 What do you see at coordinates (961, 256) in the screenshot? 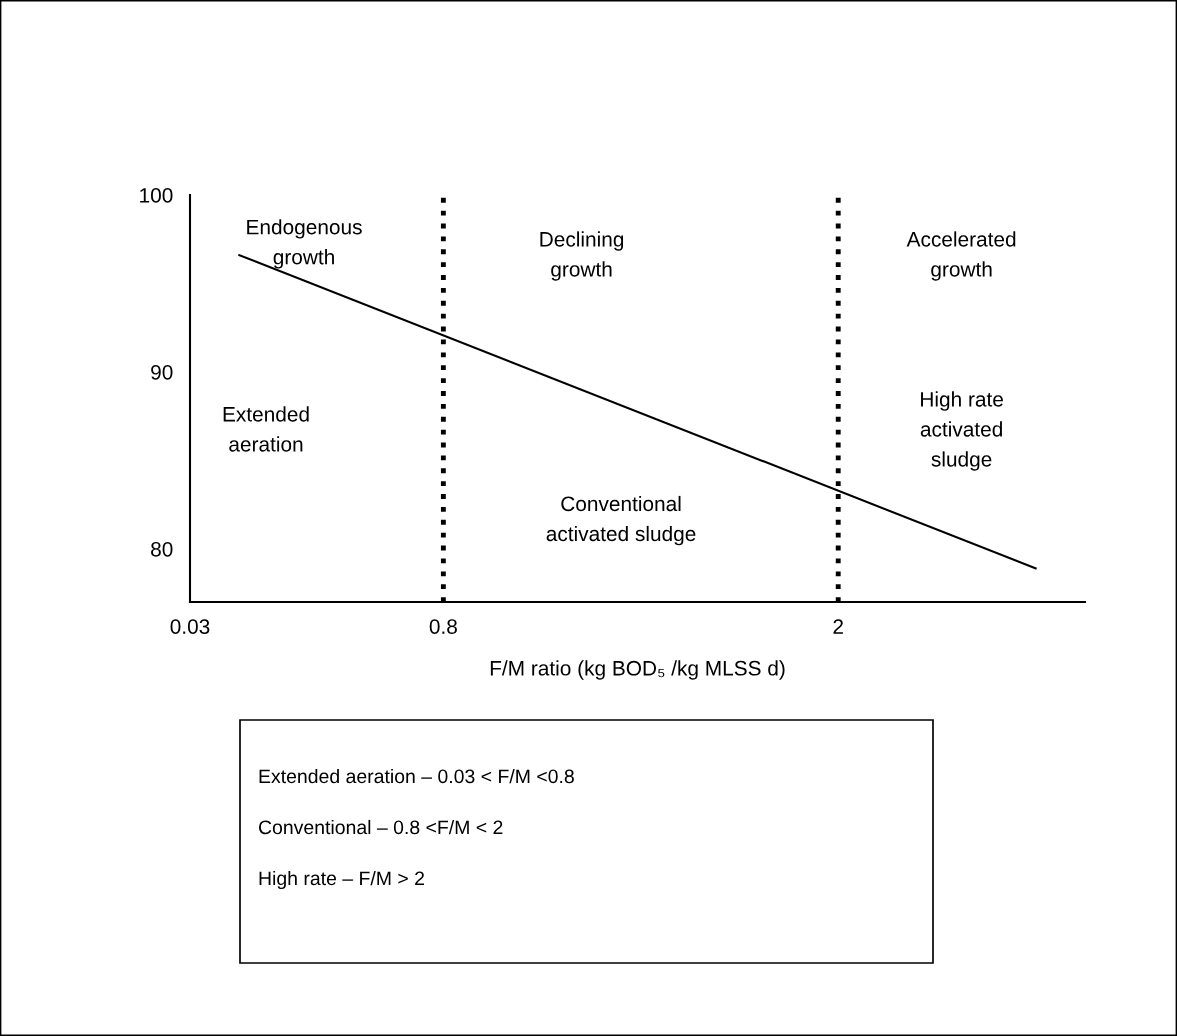
I see `annotation: Accelerated growth` at bounding box center [961, 256].